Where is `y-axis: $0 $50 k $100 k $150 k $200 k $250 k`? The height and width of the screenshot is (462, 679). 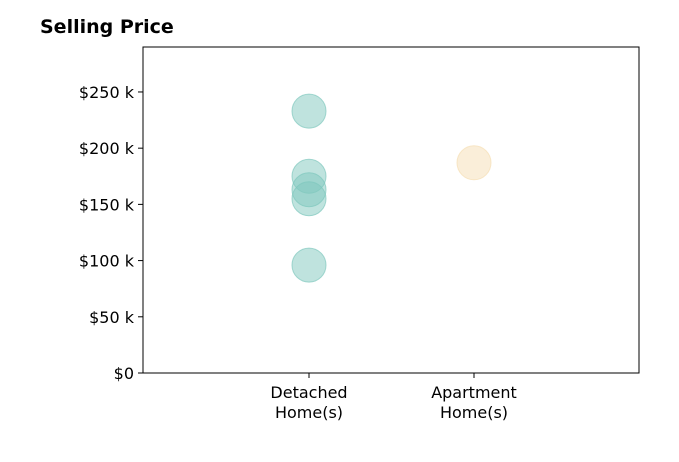
y-axis: $0 $50 k $100 k $150 k $200 k $250 k is located at coordinates (111, 233).